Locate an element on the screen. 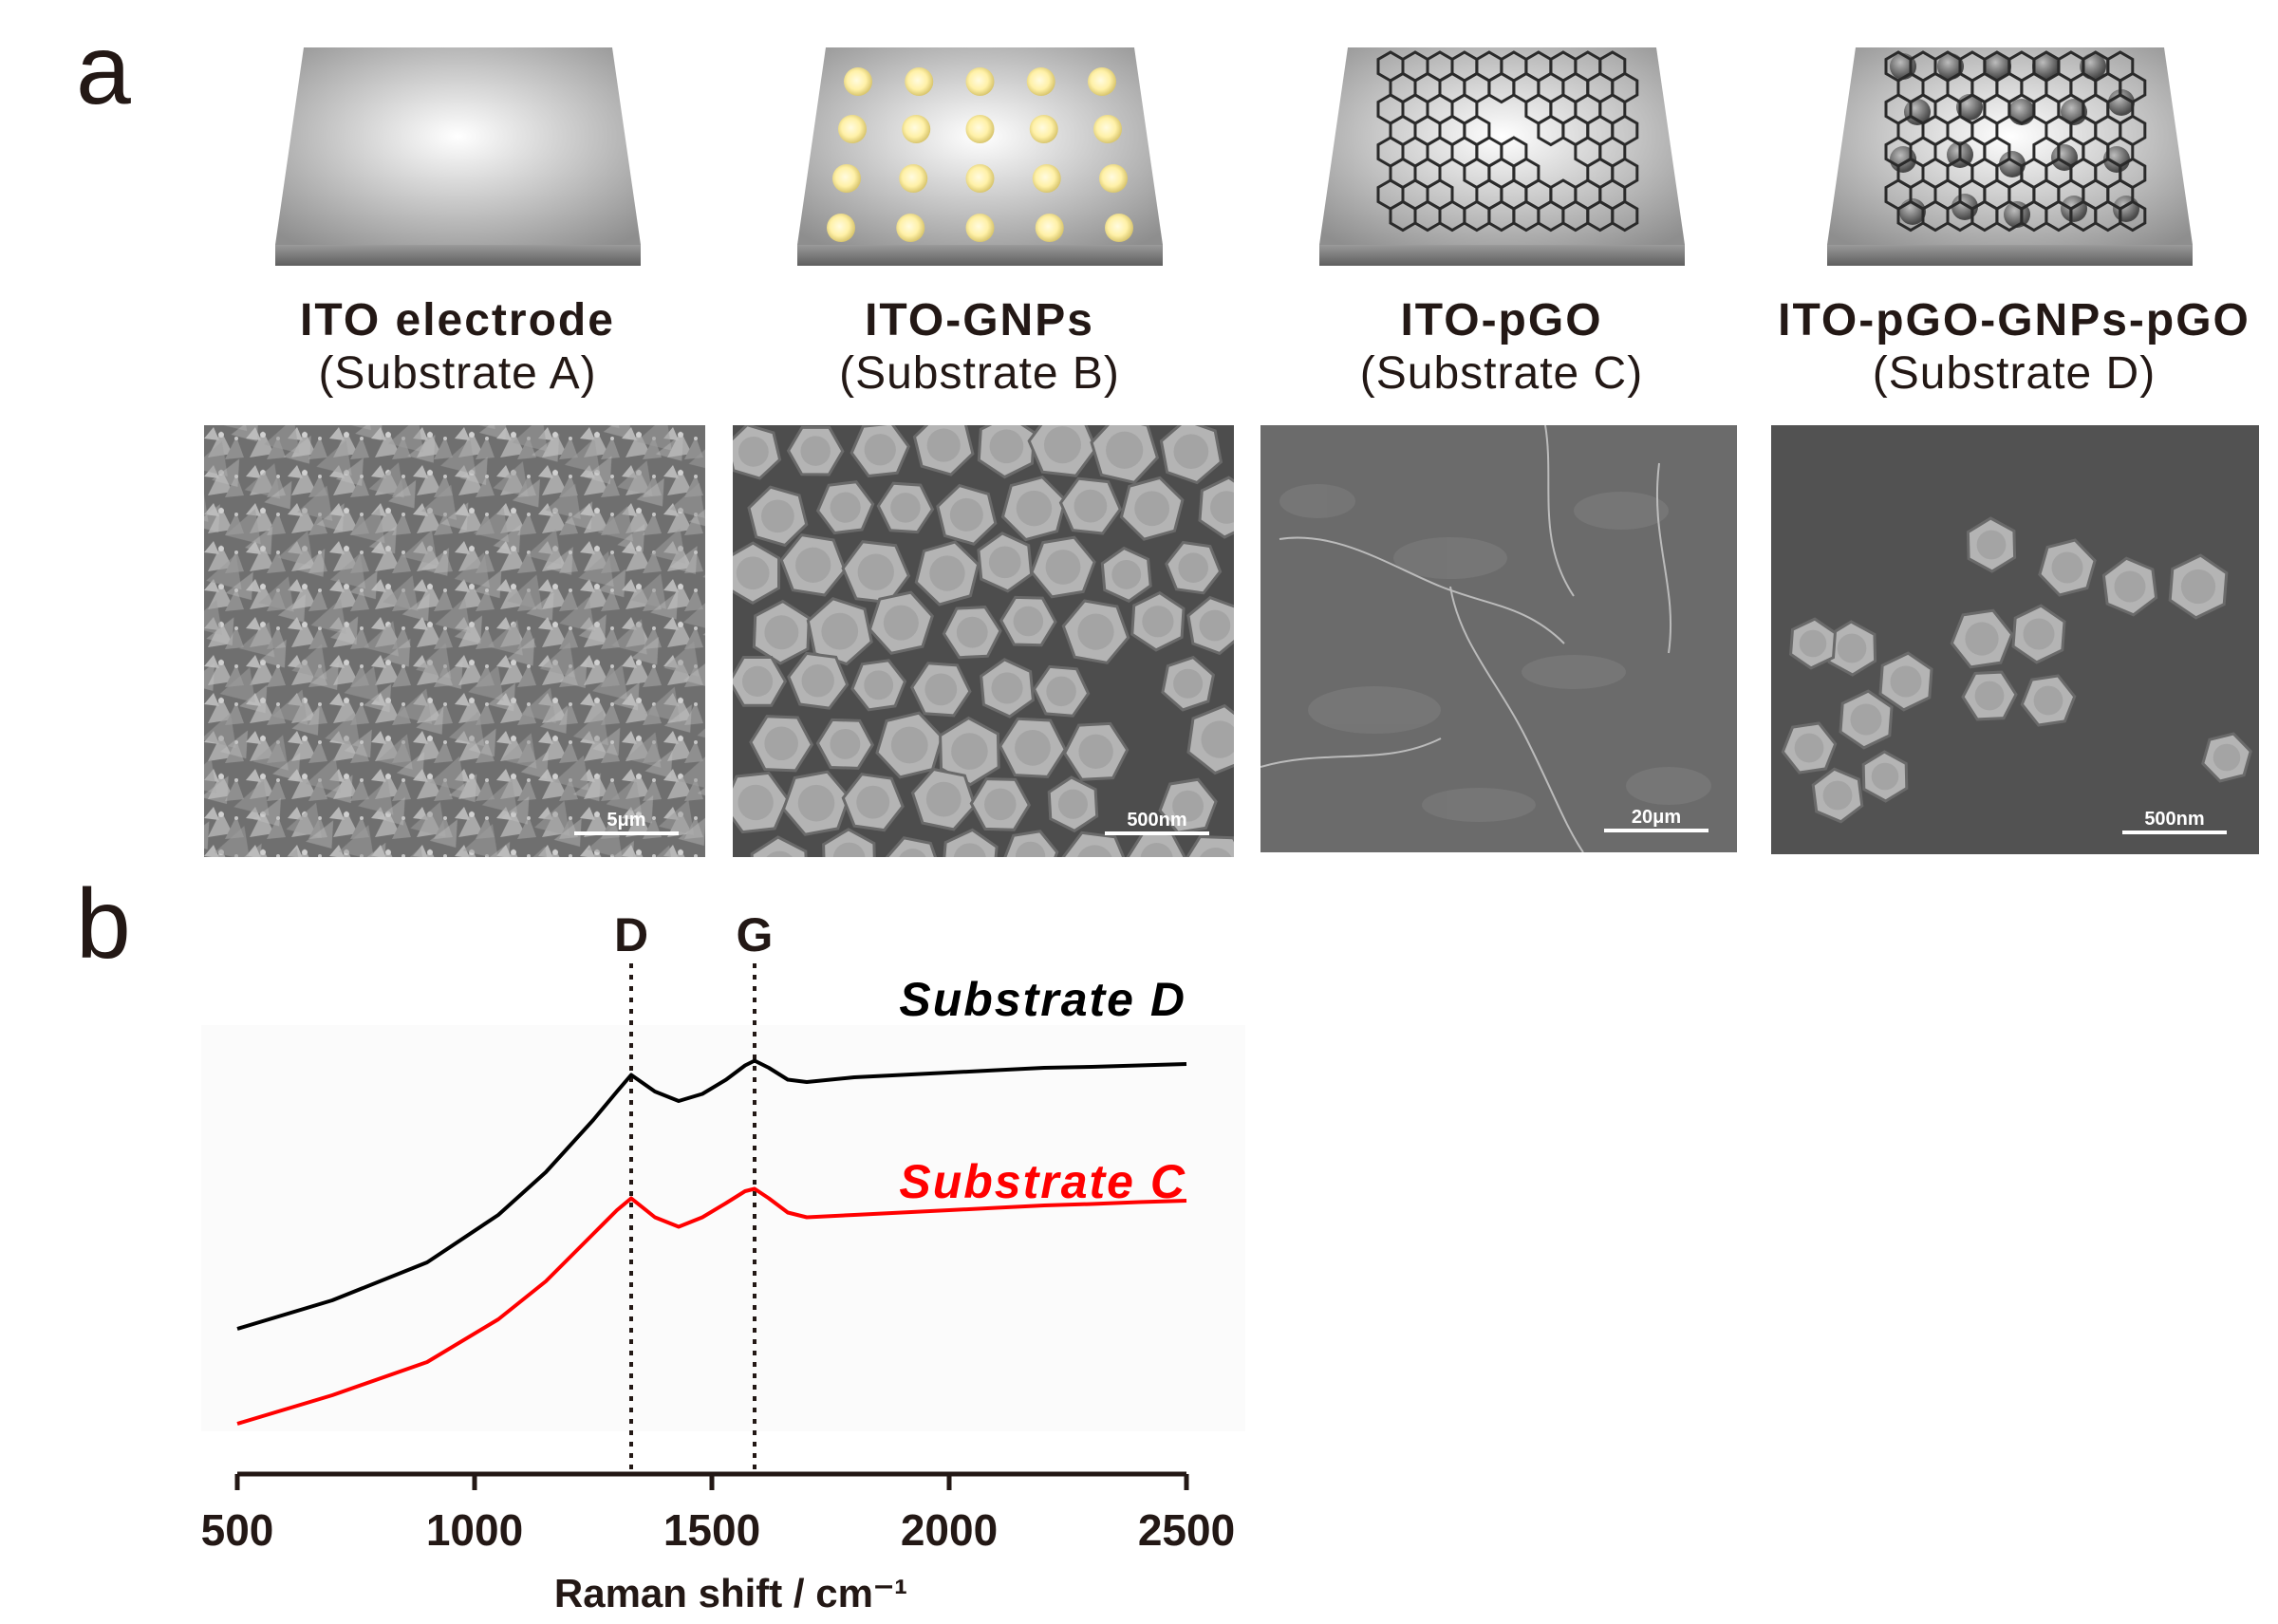  substrate-b-desc: (Substrate B) is located at coordinates (979, 373).